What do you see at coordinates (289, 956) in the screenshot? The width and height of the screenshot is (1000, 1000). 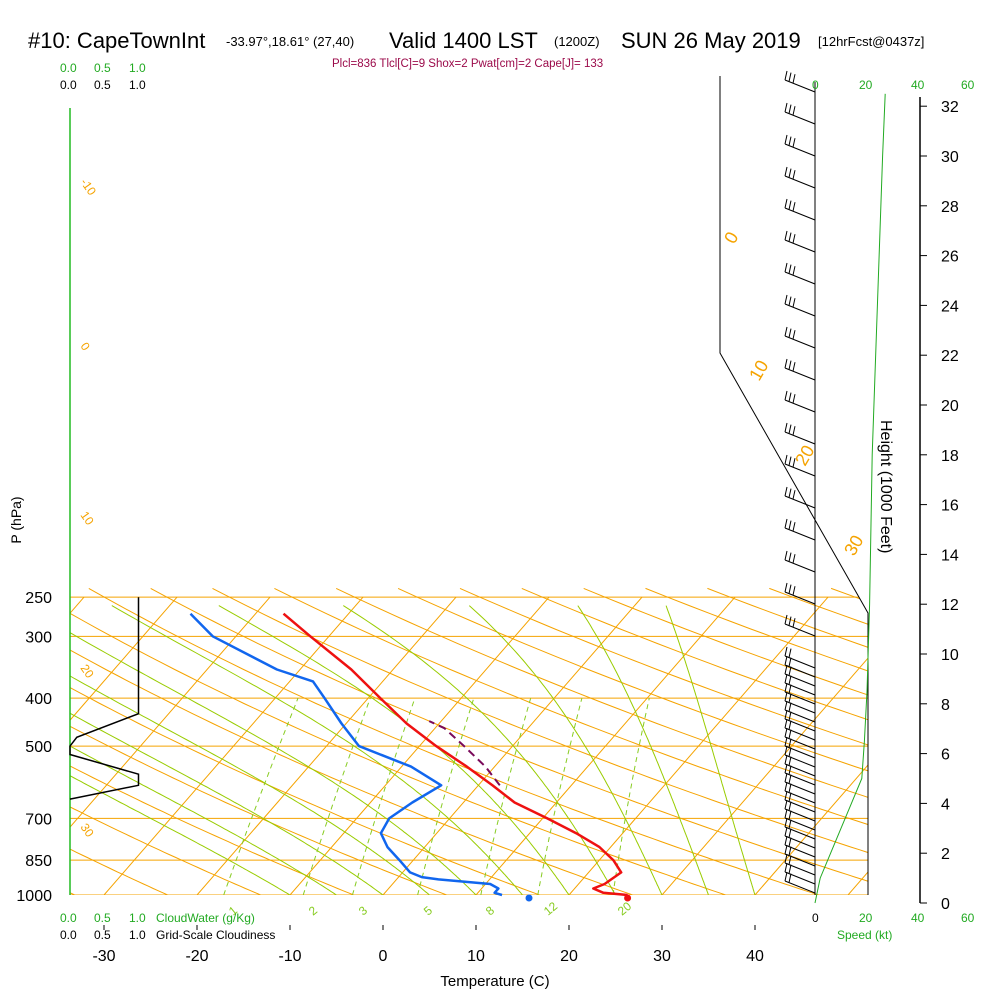 I see `temperature-tick-label: -10` at bounding box center [289, 956].